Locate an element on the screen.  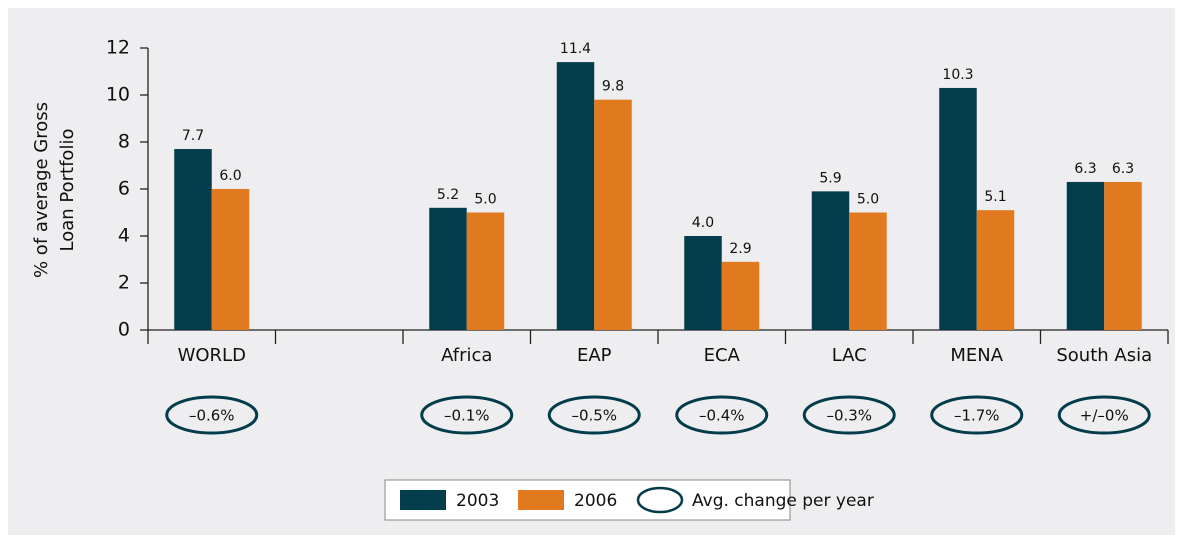
y-tick-label: 8 is located at coordinates (124, 142).